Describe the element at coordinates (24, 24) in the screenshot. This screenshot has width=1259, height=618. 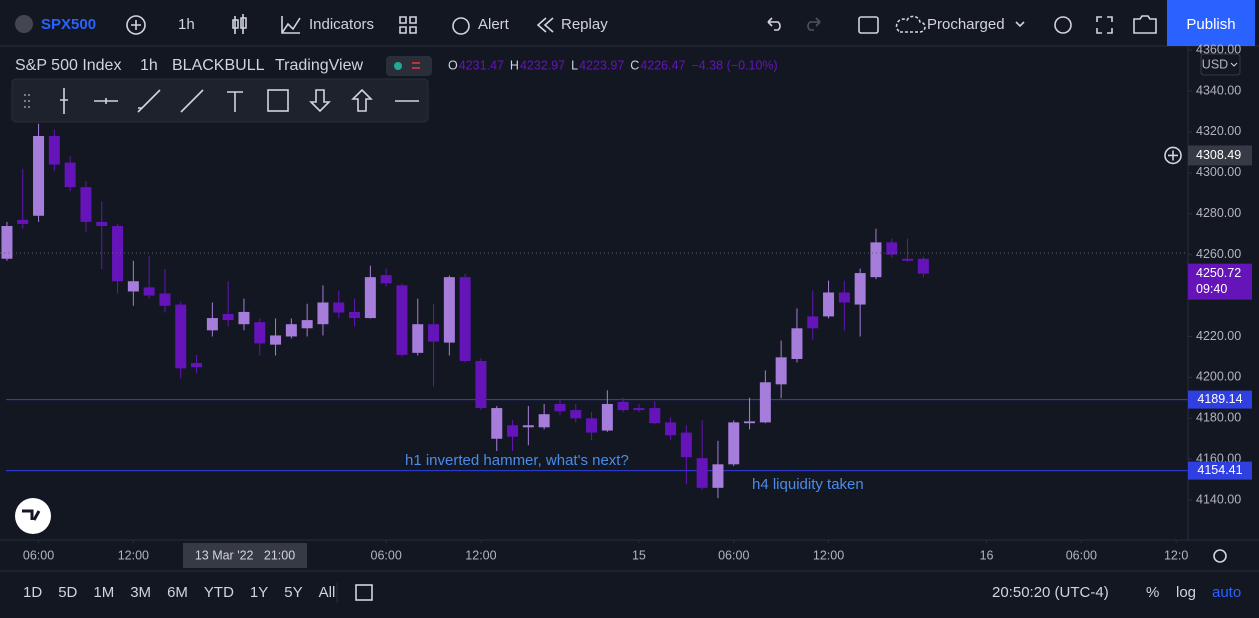
I see `symbol-icon` at that location.